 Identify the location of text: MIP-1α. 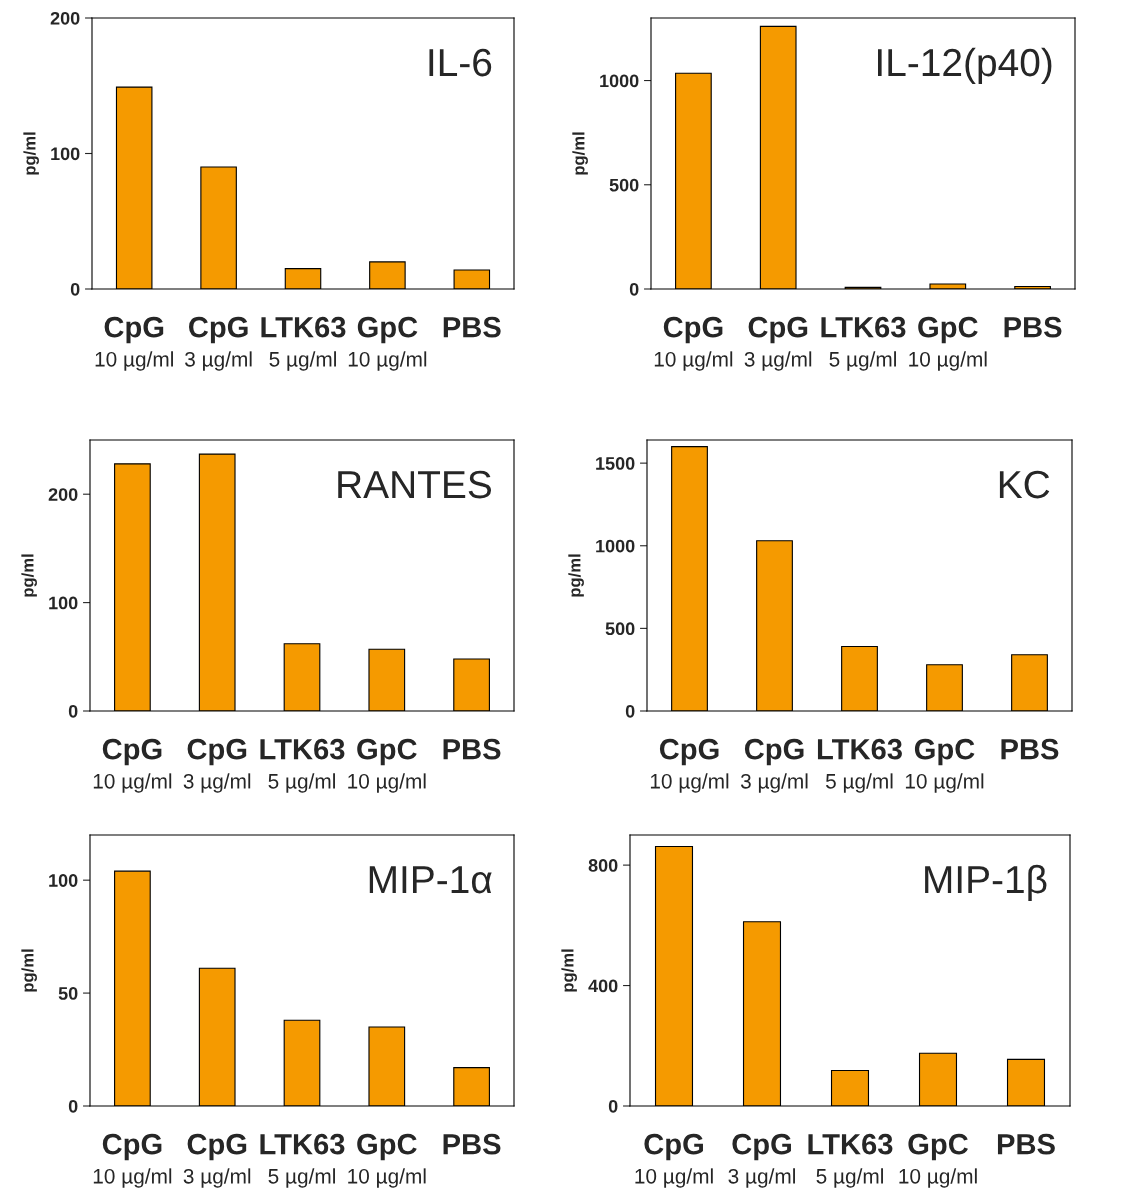
(430, 880).